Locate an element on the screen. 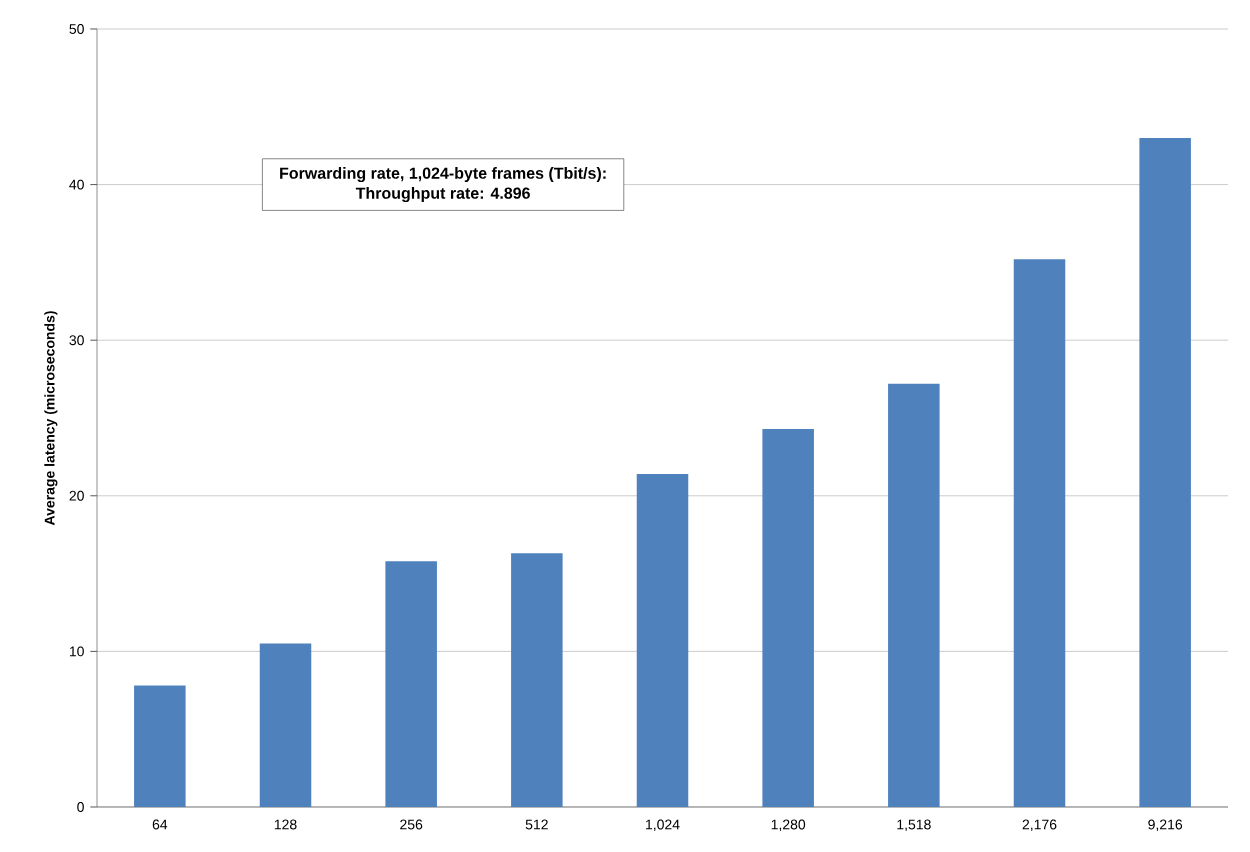 The image size is (1250, 852). x-tick-label: 2,176 is located at coordinates (1039, 825).